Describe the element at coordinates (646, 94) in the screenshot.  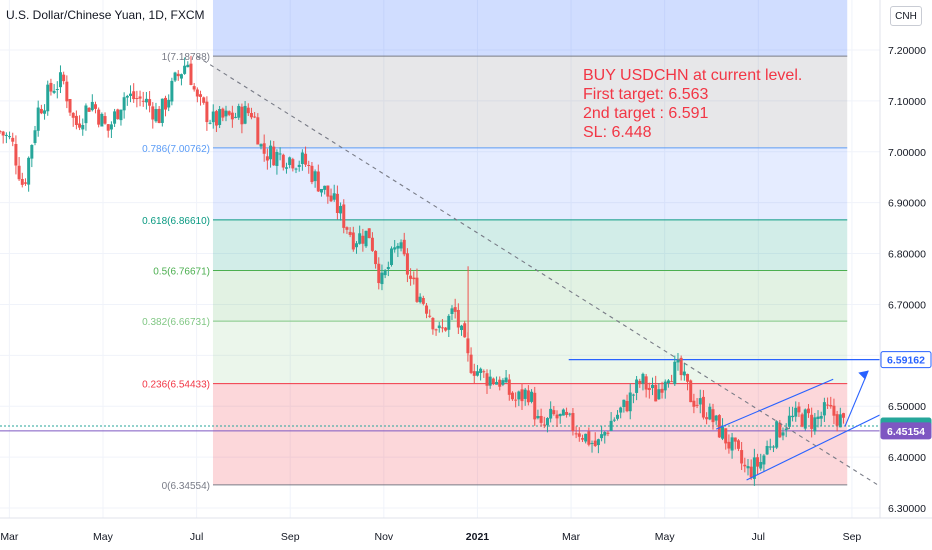
I see `annotation-line-2: First target: 6.563` at that location.